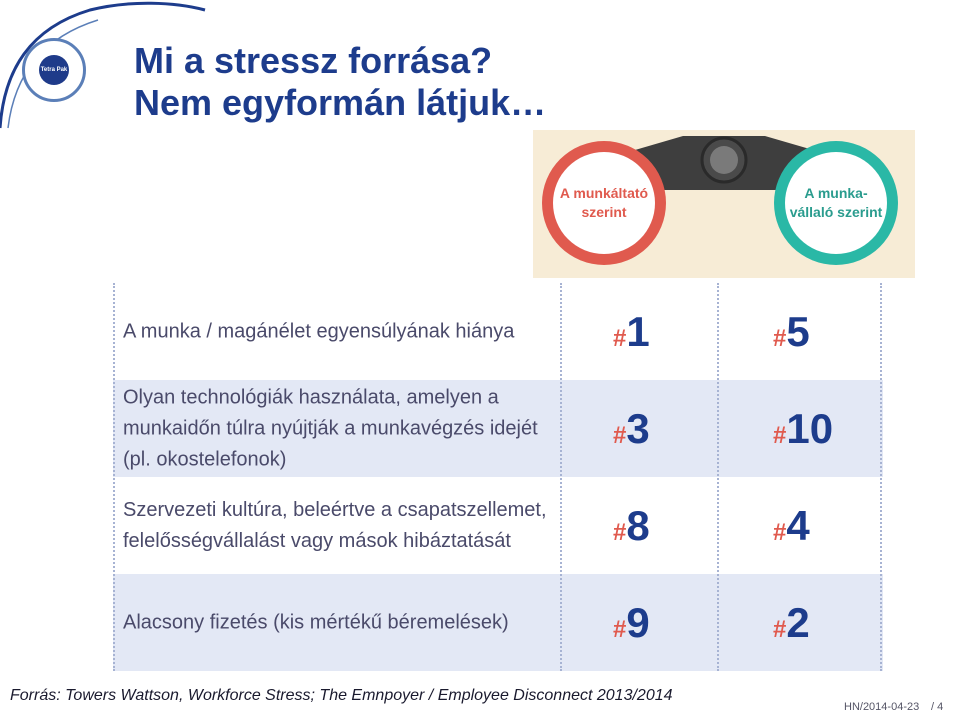 The height and width of the screenshot is (713, 960). Describe the element at coordinates (604, 202) in the screenshot. I see `employer-lens-label: A munkáltató szerint` at that location.